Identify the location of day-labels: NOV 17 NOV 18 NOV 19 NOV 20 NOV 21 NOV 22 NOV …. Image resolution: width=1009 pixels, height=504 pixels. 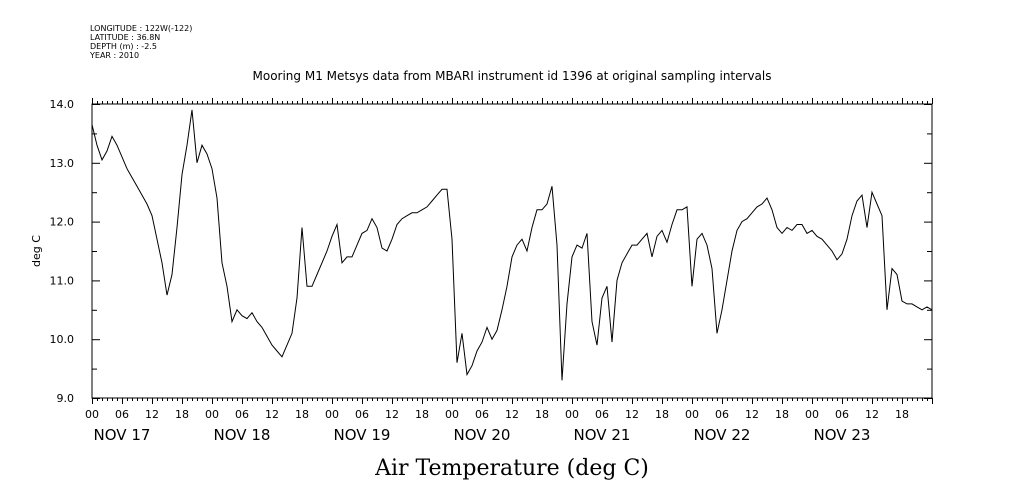
(482, 435).